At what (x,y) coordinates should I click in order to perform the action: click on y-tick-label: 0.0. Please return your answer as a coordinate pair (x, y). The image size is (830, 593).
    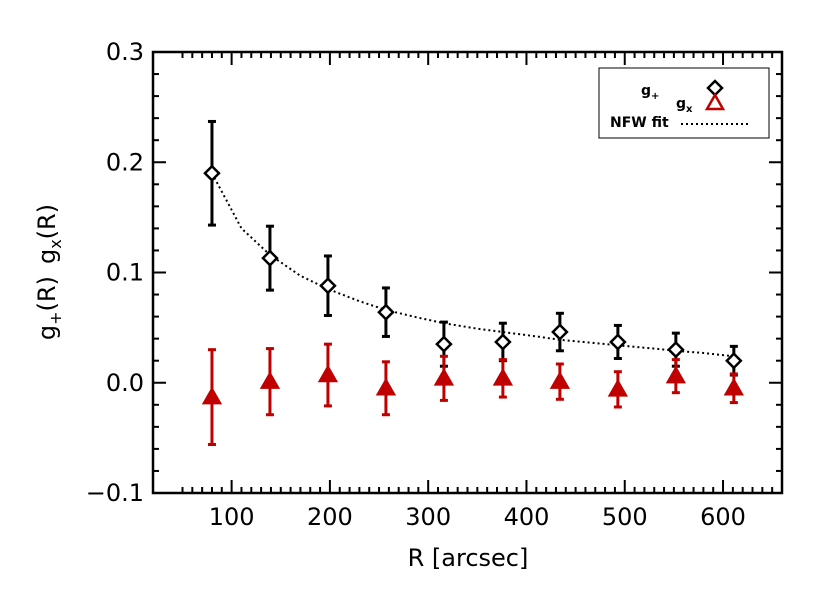
    Looking at the image, I should click on (125, 383).